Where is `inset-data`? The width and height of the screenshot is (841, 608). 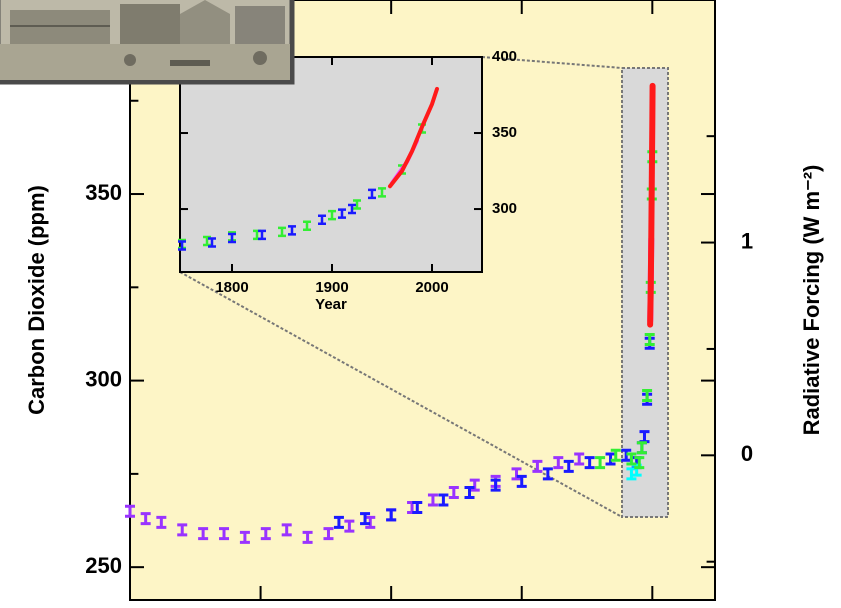
inset-data is located at coordinates (308, 168).